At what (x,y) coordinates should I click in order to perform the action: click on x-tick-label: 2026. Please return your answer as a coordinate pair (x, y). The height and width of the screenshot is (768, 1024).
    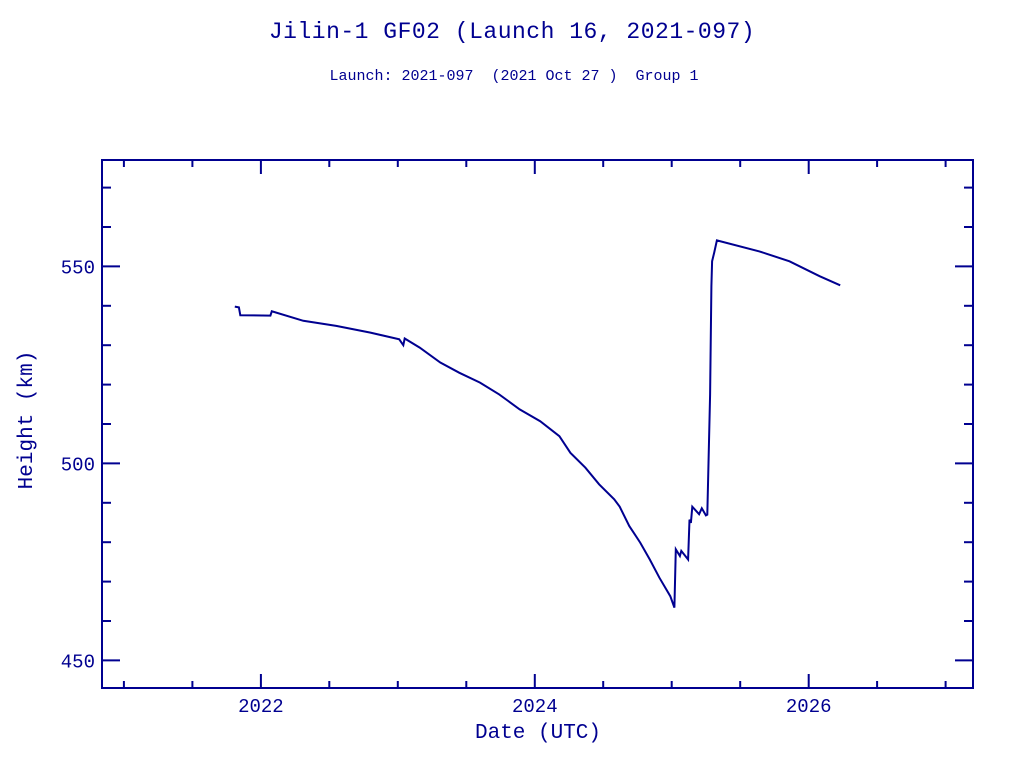
    Looking at the image, I should click on (809, 707).